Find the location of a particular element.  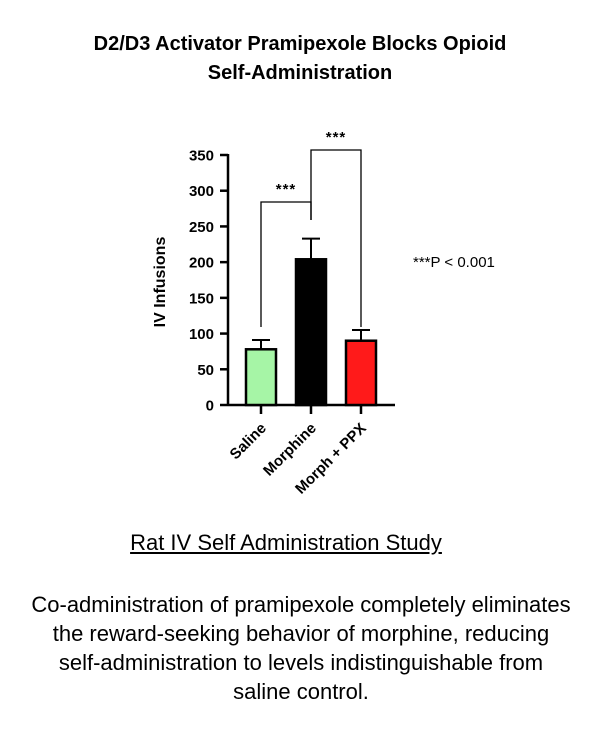

y-tick-label: 0 is located at coordinates (210, 406).